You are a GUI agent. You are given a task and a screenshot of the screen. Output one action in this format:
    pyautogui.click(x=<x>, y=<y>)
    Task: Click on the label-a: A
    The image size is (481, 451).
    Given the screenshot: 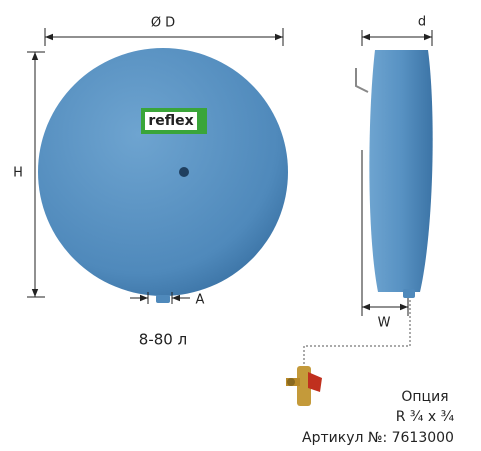 What is the action you would take?
    pyautogui.click(x=200, y=300)
    